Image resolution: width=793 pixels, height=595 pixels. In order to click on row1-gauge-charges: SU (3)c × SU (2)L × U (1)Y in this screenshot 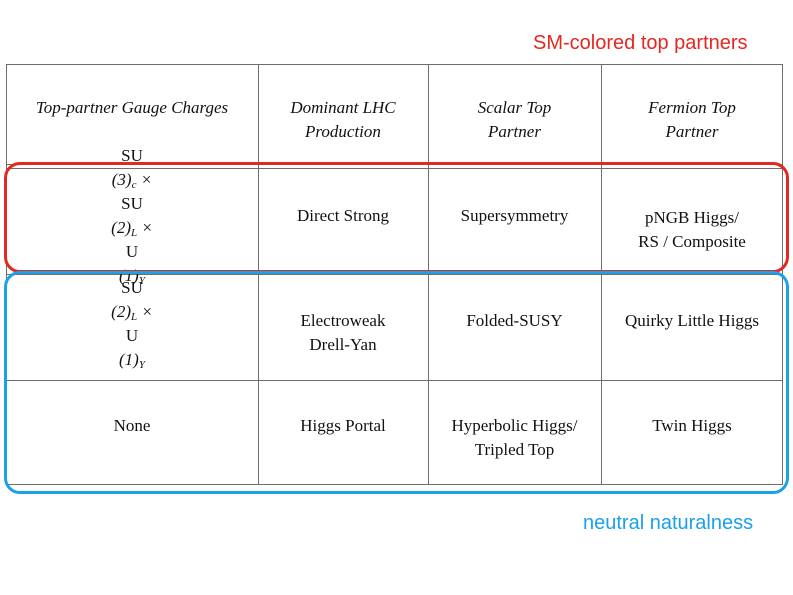, I will do `click(132, 216)`.